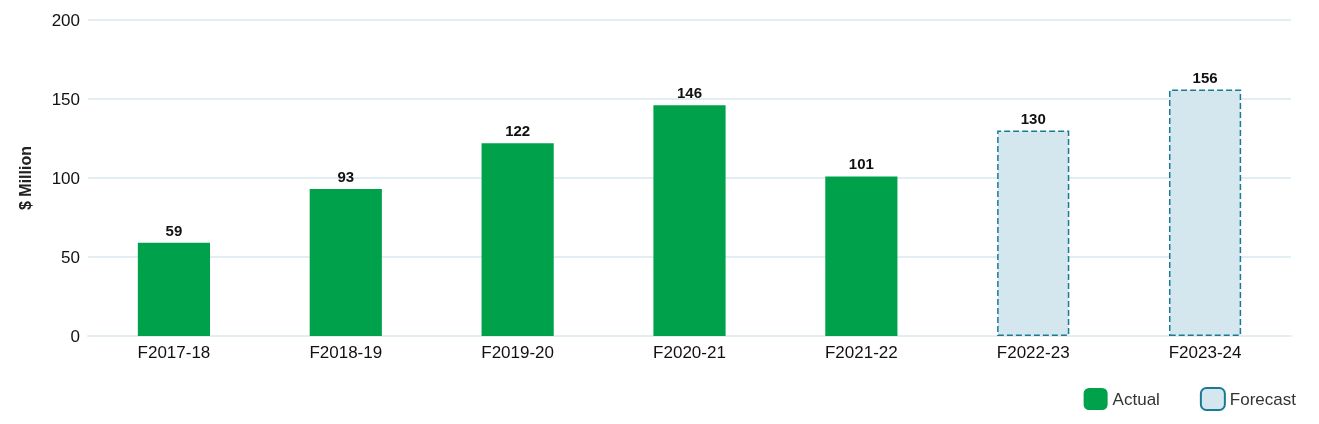 This screenshot has height=424, width=1319. Describe the element at coordinates (174, 230) in the screenshot. I see `data-label: 59` at that location.